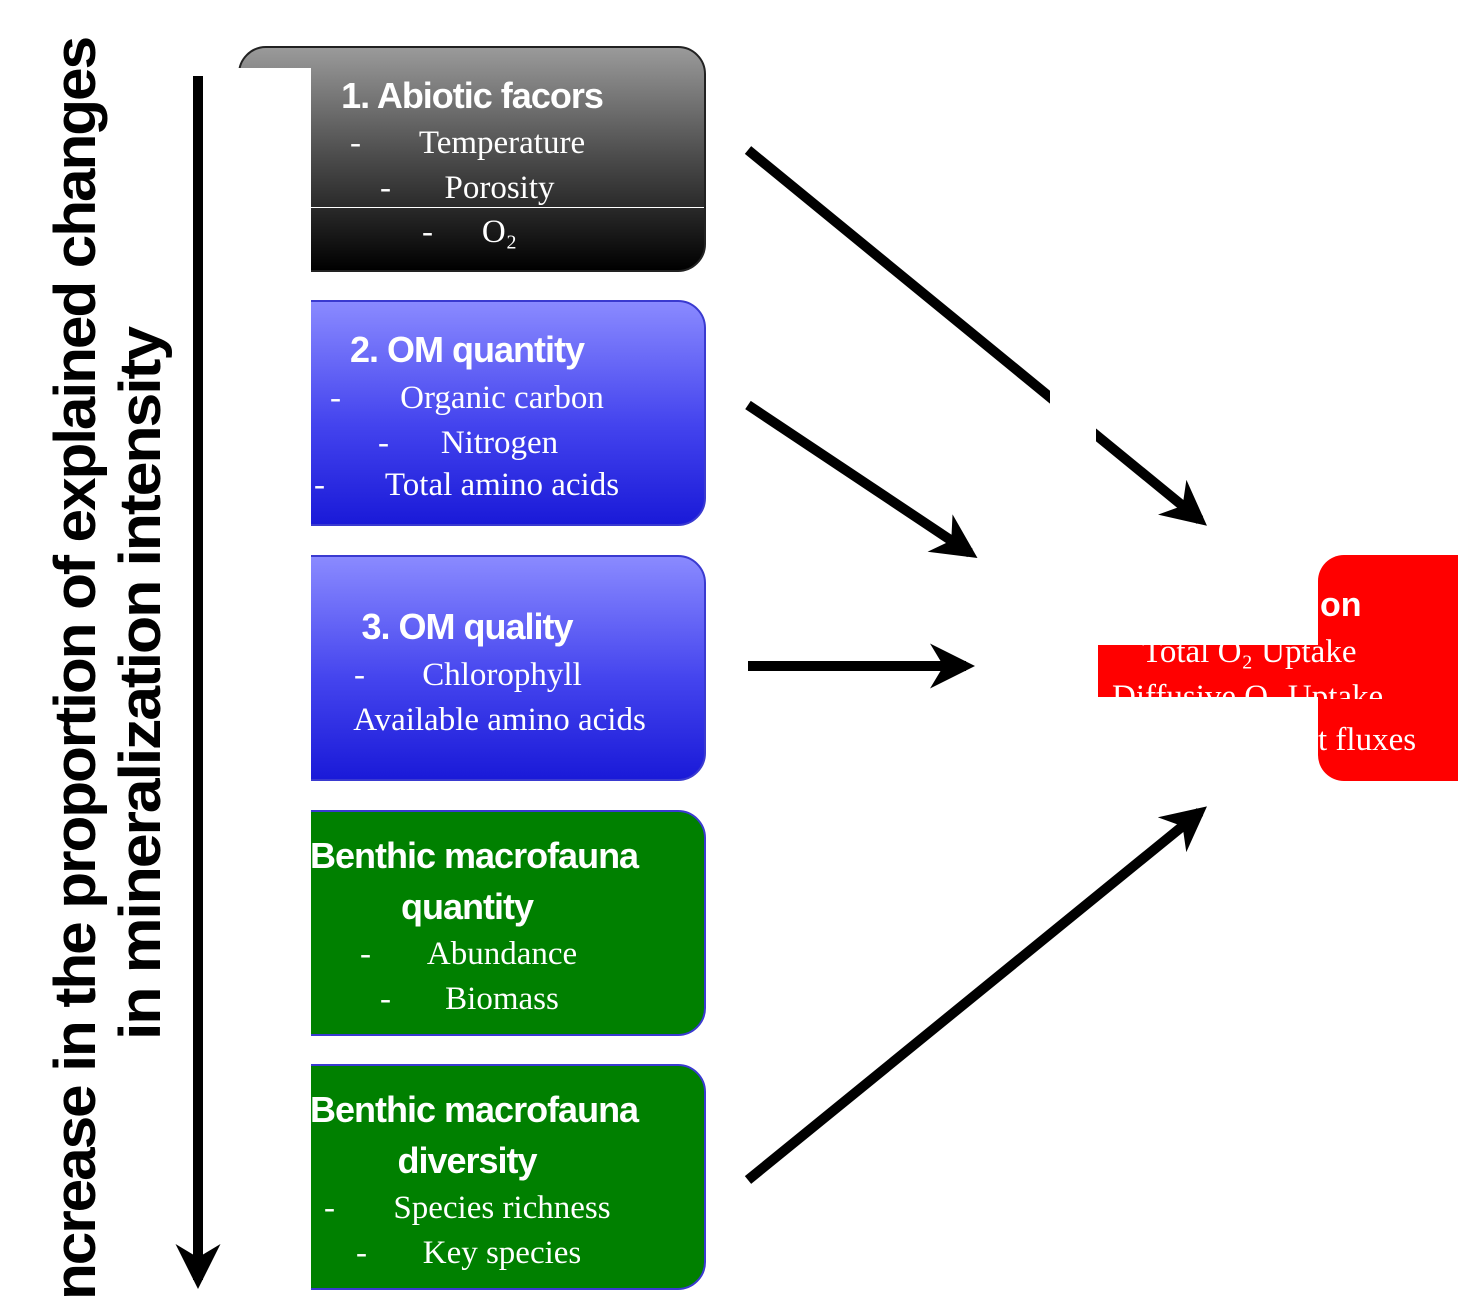 The height and width of the screenshot is (1303, 1458). What do you see at coordinates (472, 95) in the screenshot?
I see `abiotic-factors-title: 1. Abiotic facors` at bounding box center [472, 95].